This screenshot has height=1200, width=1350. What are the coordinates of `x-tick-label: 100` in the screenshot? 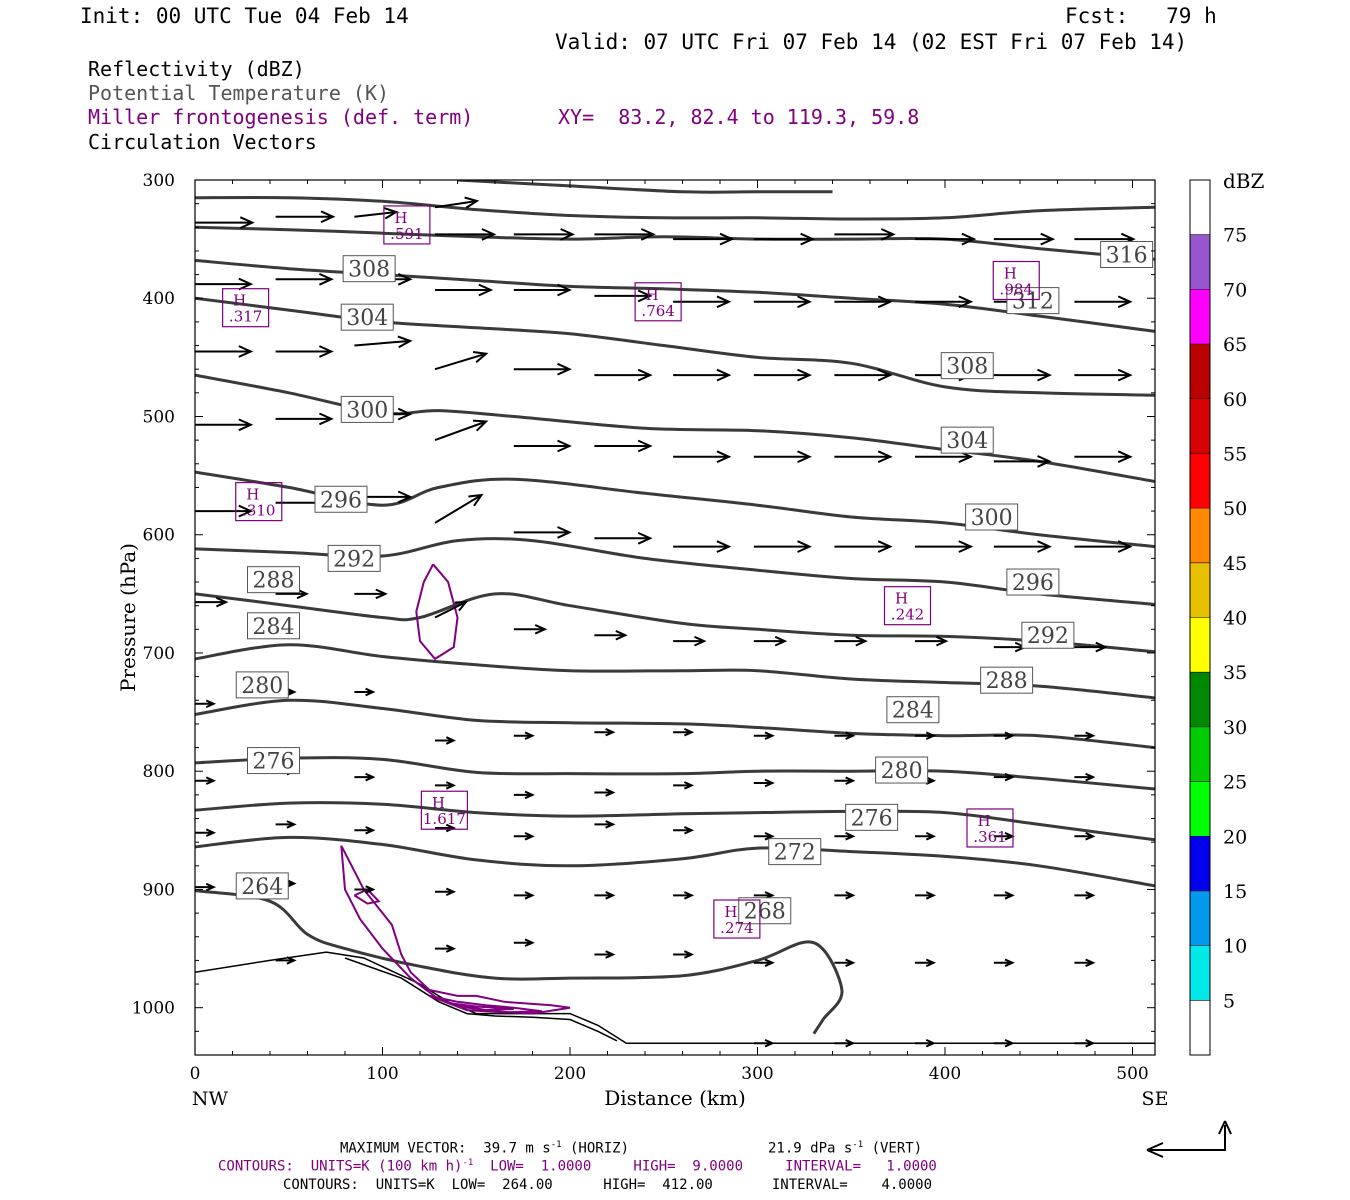 It's located at (382, 1074).